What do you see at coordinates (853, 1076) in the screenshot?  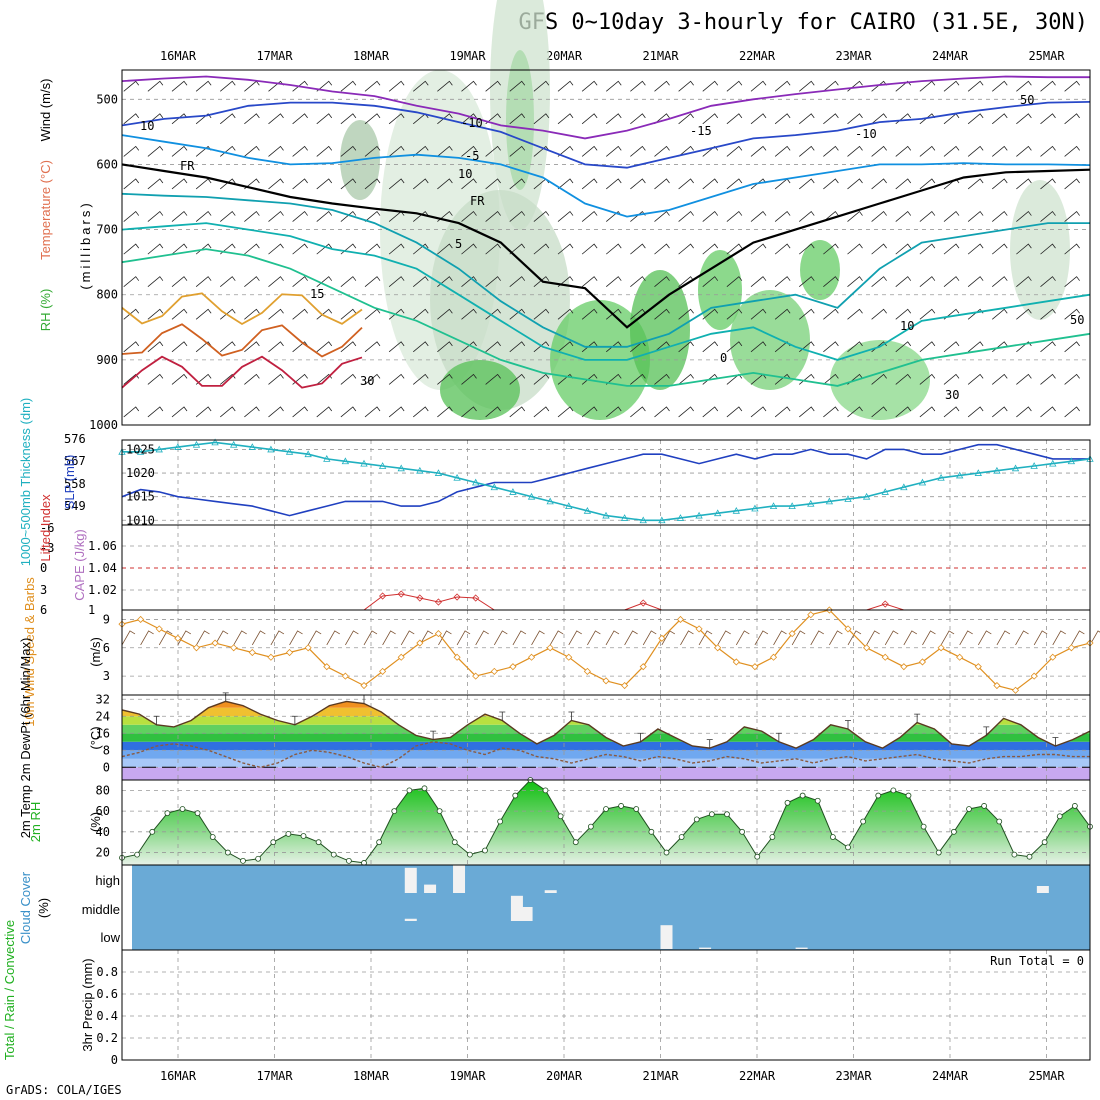 I see `date-label-bottom: 23MAR` at bounding box center [853, 1076].